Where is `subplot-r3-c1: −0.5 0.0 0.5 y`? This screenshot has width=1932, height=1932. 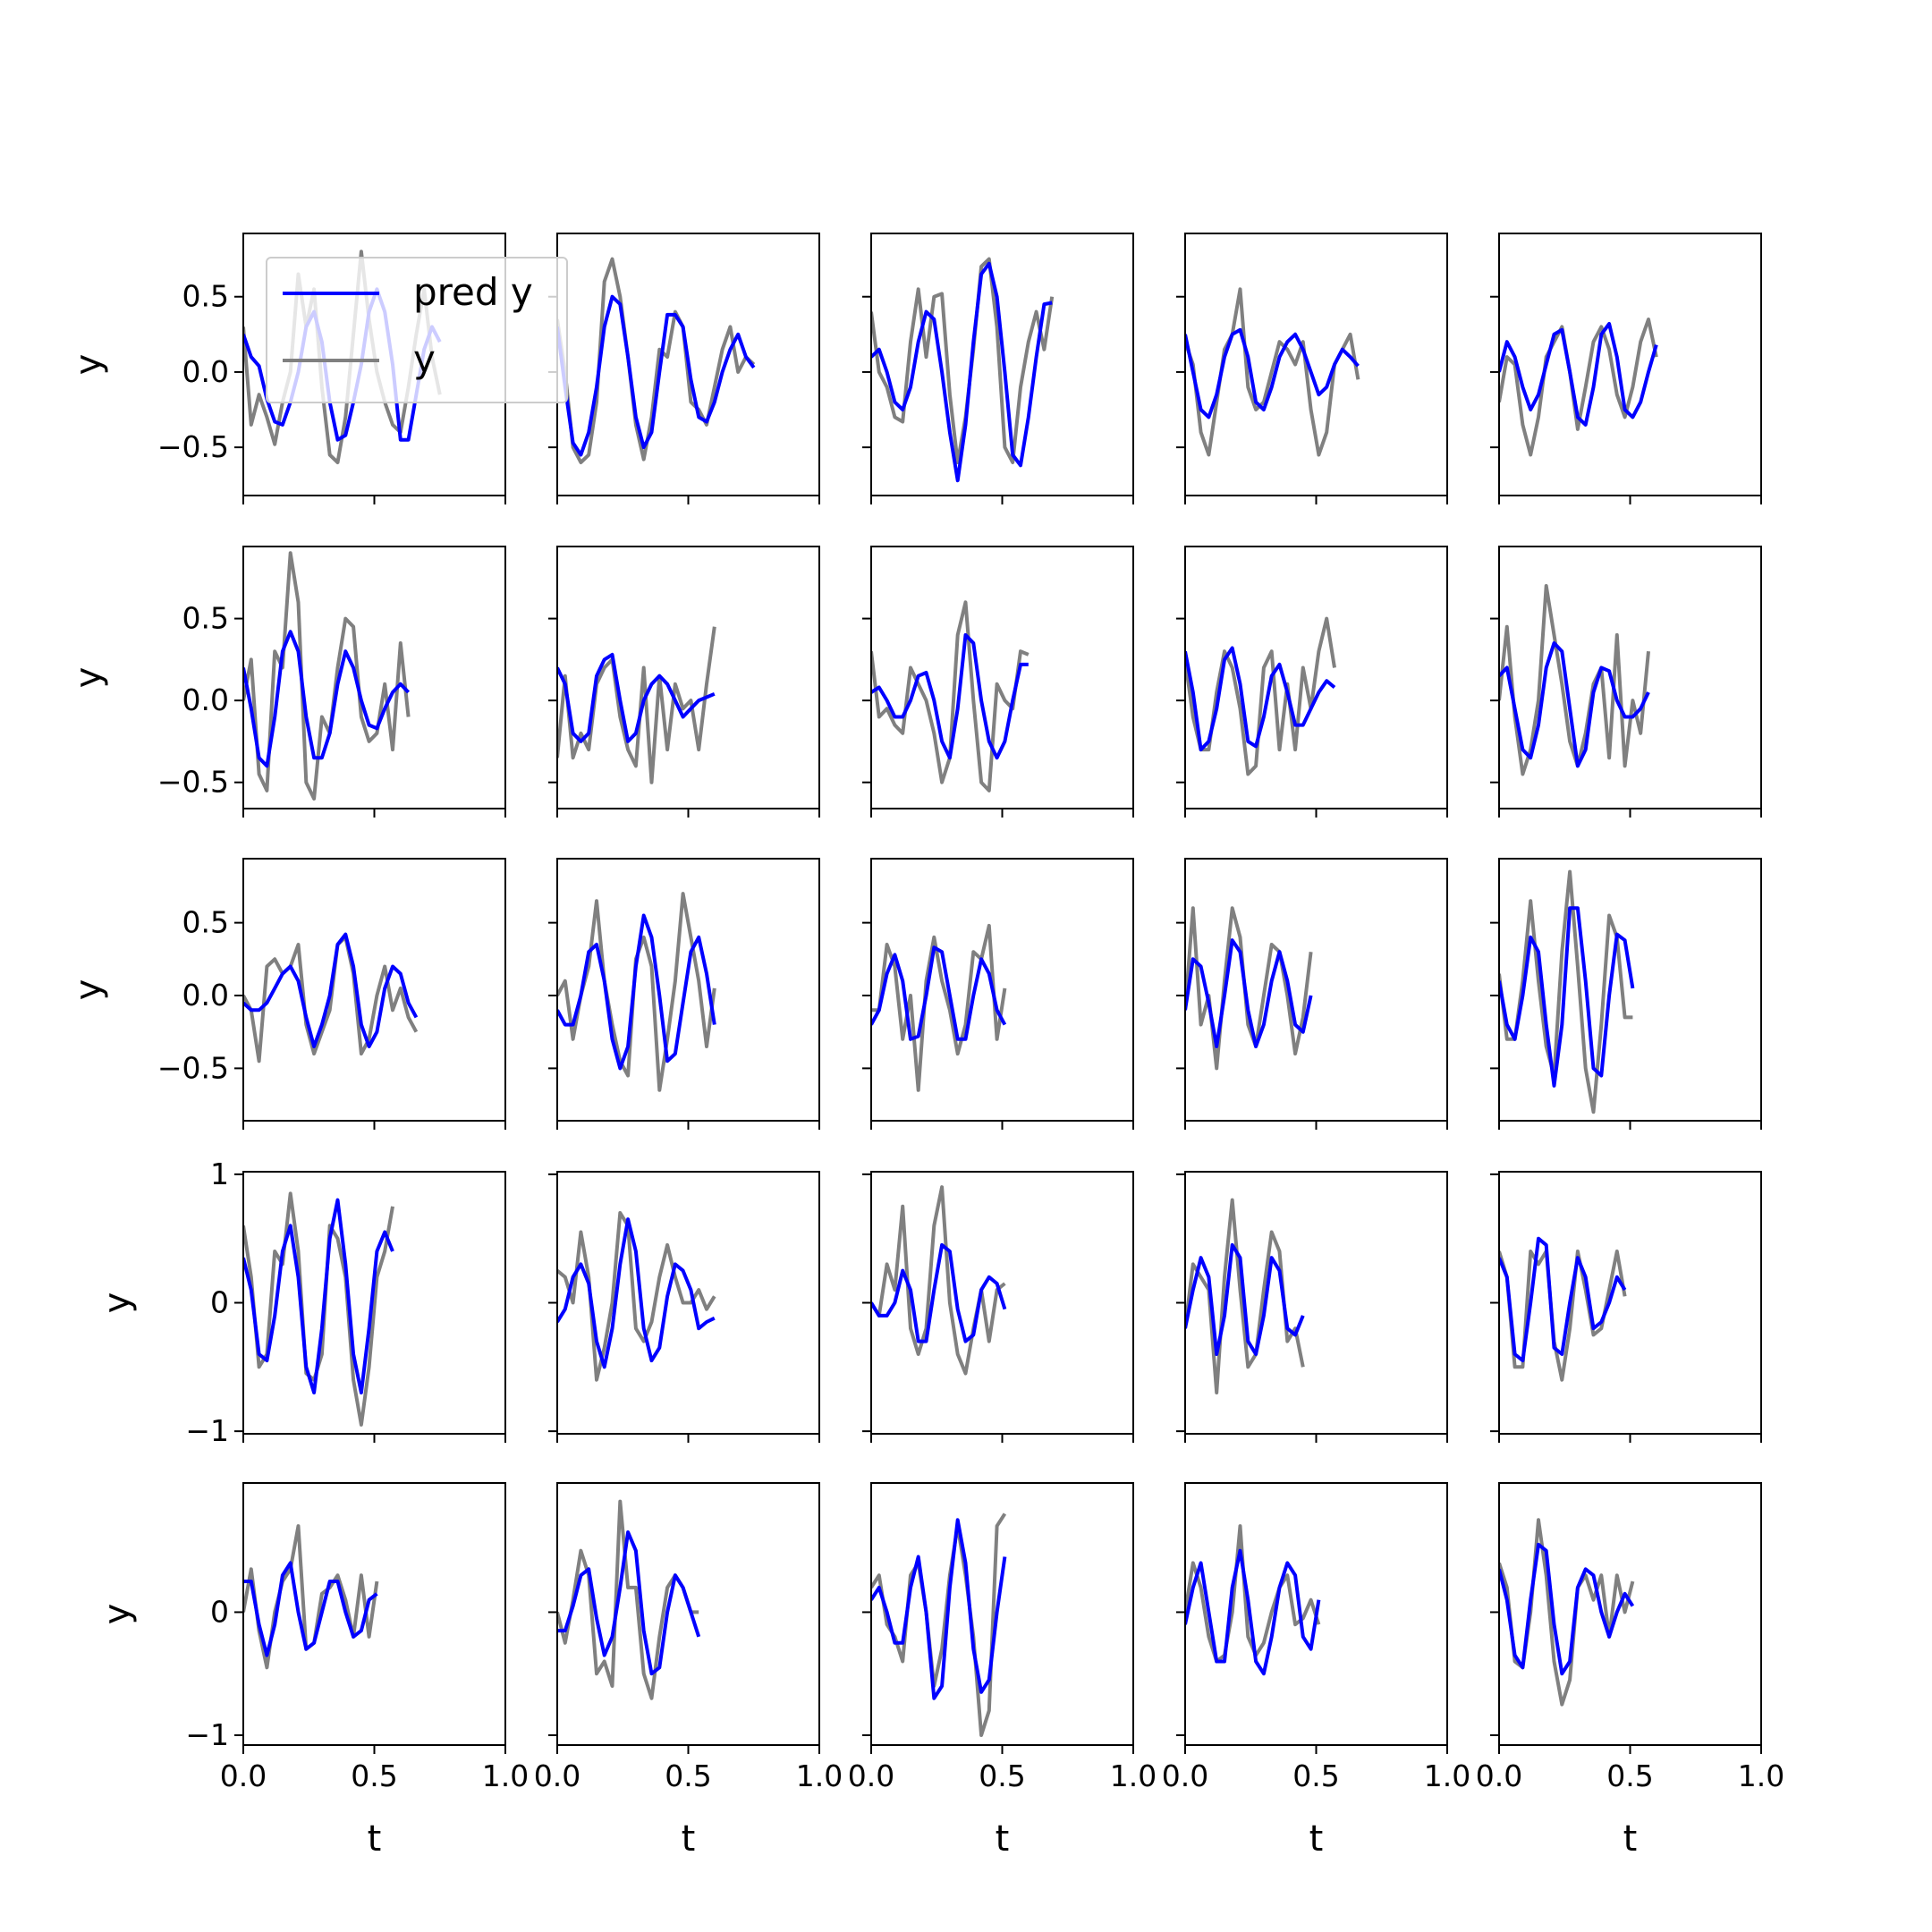 subplot-r3-c1: −0.5 0.0 0.5 y is located at coordinates (287, 994).